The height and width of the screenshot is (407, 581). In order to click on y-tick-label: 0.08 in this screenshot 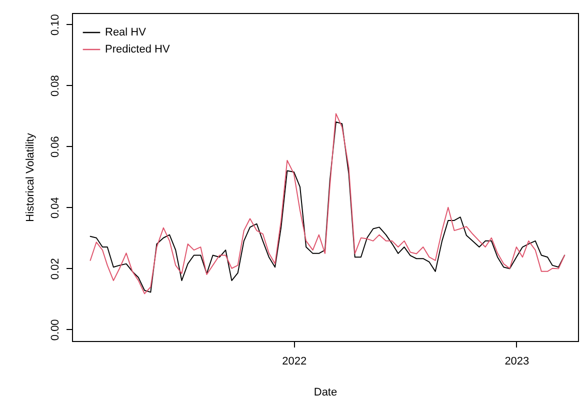, I will do `click(56, 86)`.